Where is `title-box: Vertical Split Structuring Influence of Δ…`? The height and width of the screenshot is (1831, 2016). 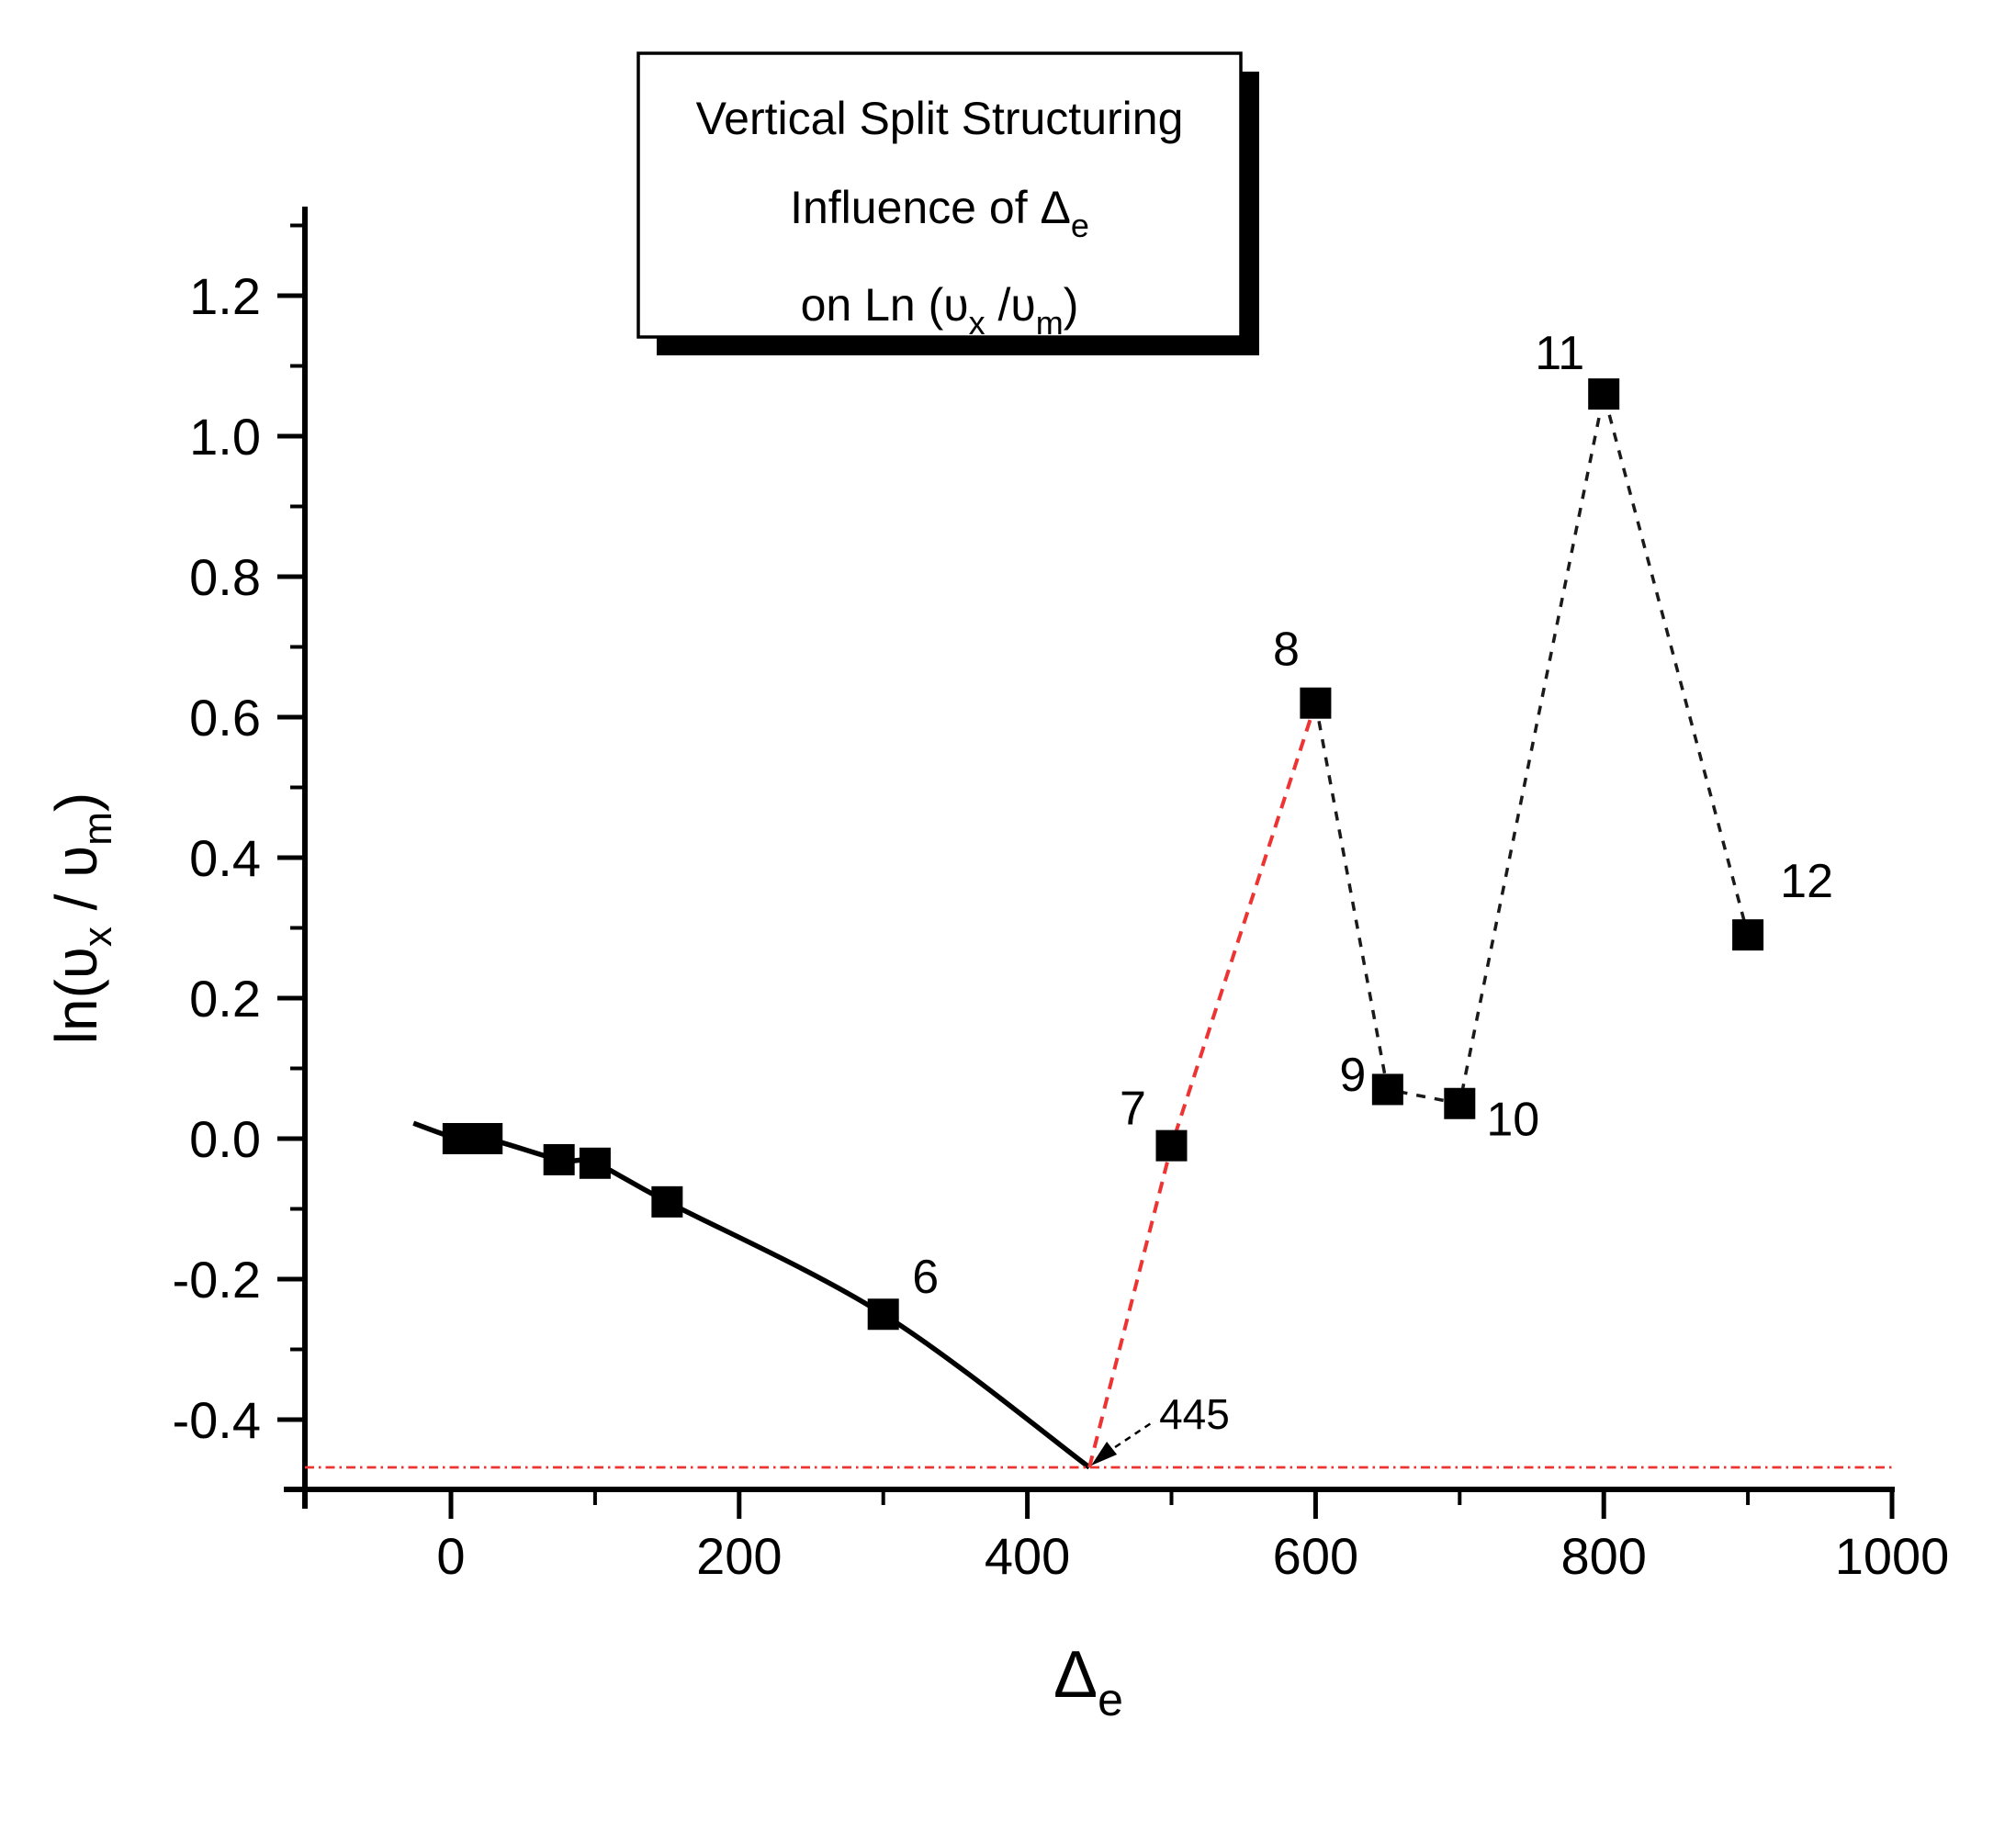
title-box: Vertical Split Structuring Influence of Δ… is located at coordinates (947, 203).